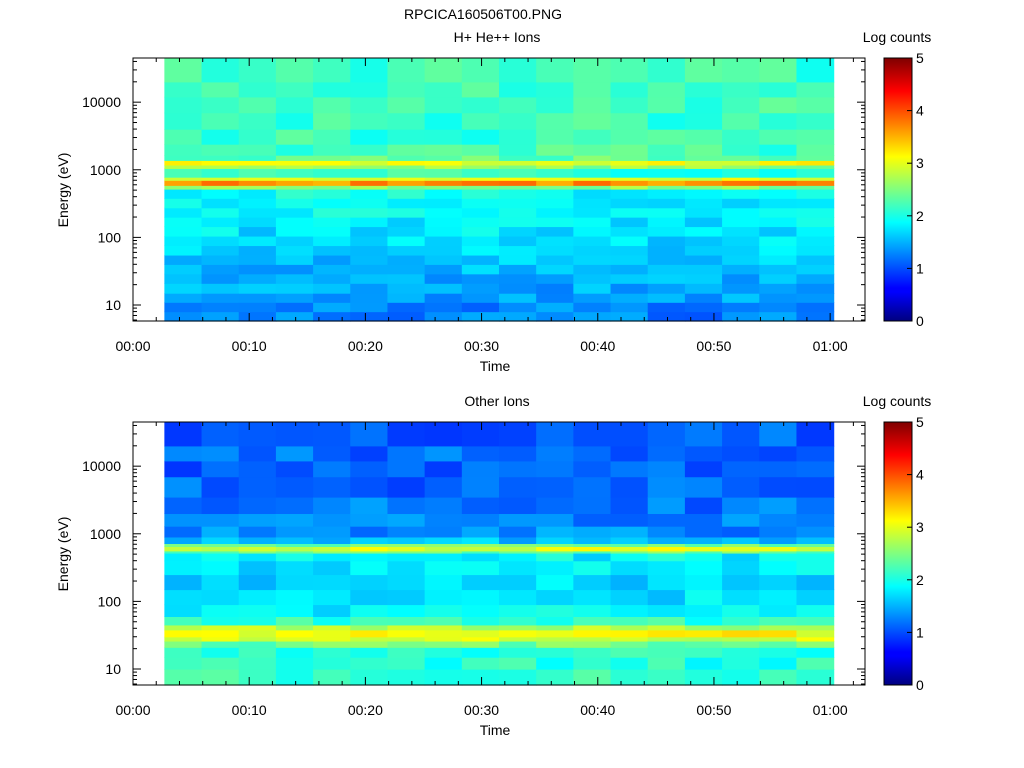 The image size is (1024, 768). What do you see at coordinates (830, 710) in the screenshot?
I see `x-tick-label: 01:00` at bounding box center [830, 710].